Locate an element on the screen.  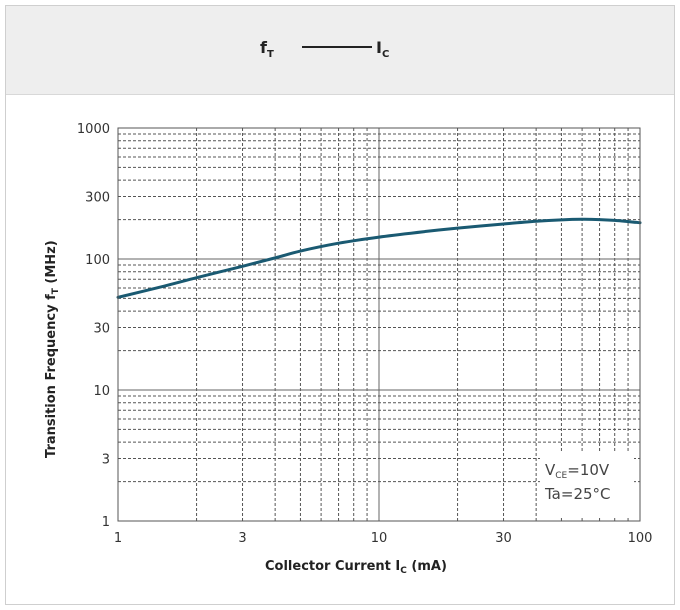
annotation-bg is located at coordinates (587, 485).